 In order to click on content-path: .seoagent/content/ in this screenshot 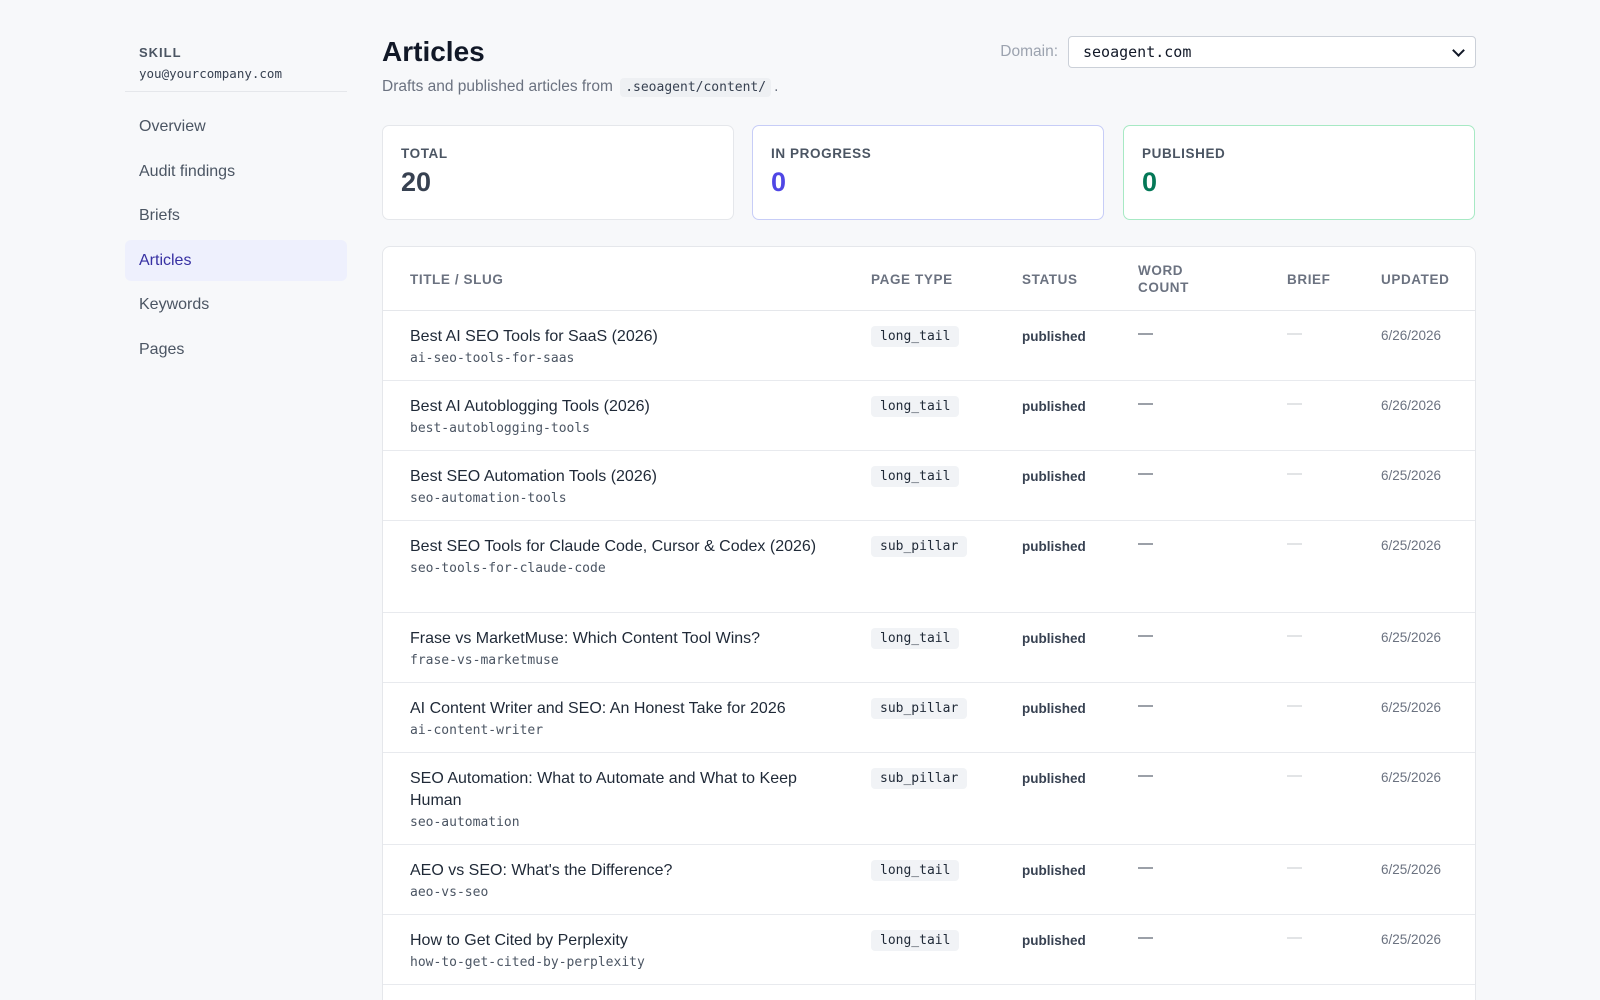, I will do `click(696, 87)`.